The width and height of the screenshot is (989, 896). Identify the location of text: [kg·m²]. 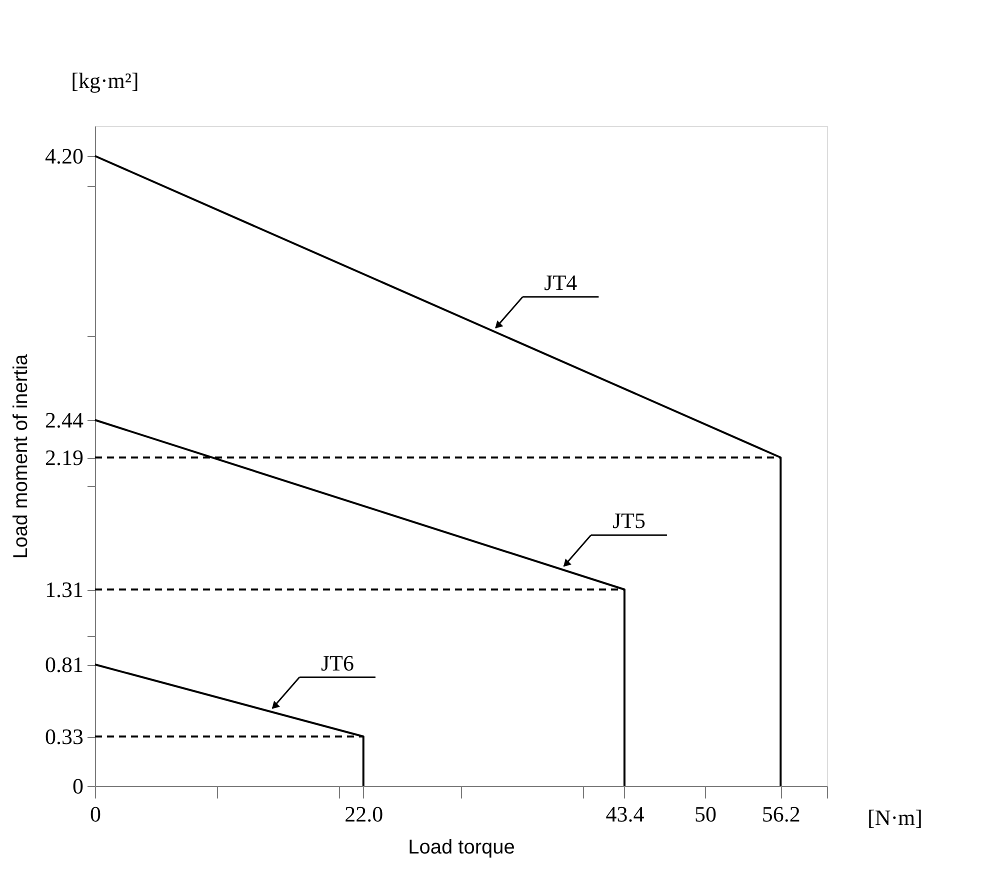
(105, 80).